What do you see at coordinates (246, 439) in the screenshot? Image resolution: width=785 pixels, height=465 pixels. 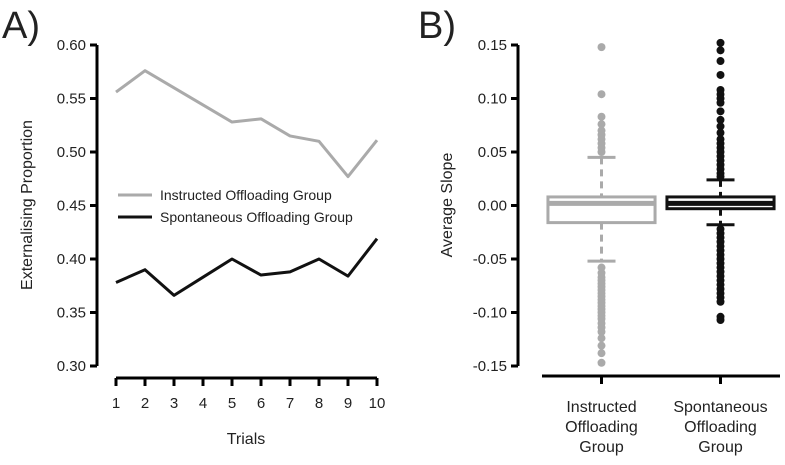 I see `panel-a-x-axis-title: Trials` at bounding box center [246, 439].